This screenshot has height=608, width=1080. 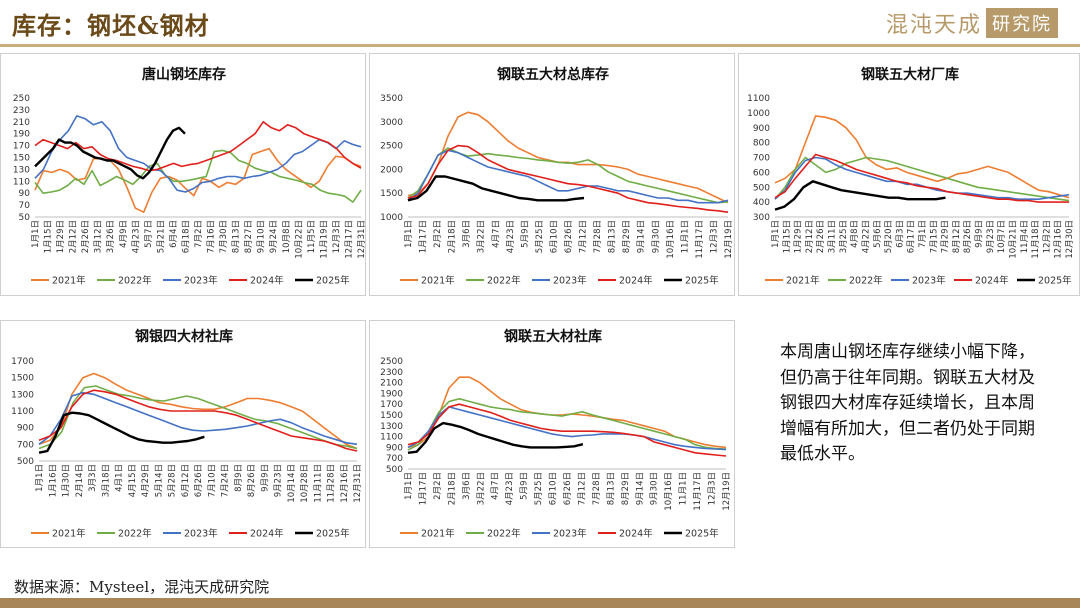 I want to click on x-tick-label: 3月26日, so click(x=111, y=236).